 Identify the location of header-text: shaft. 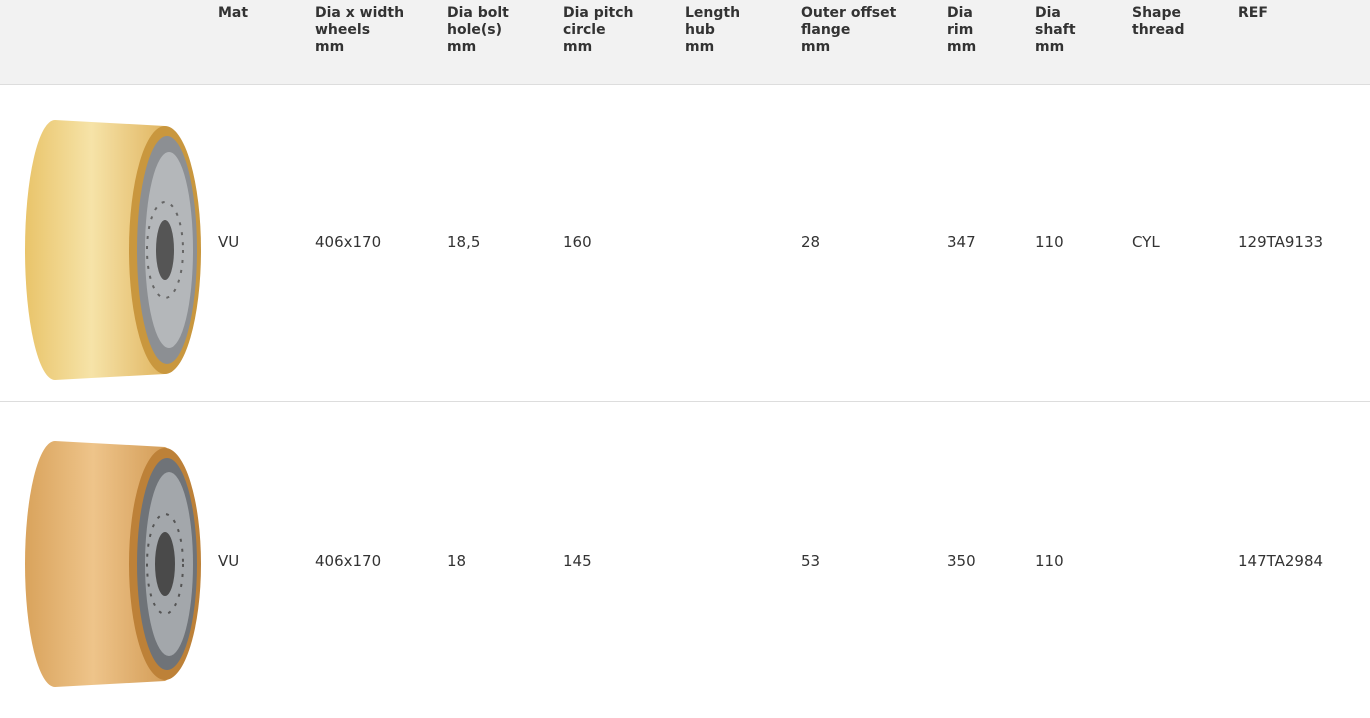
(1055, 30).